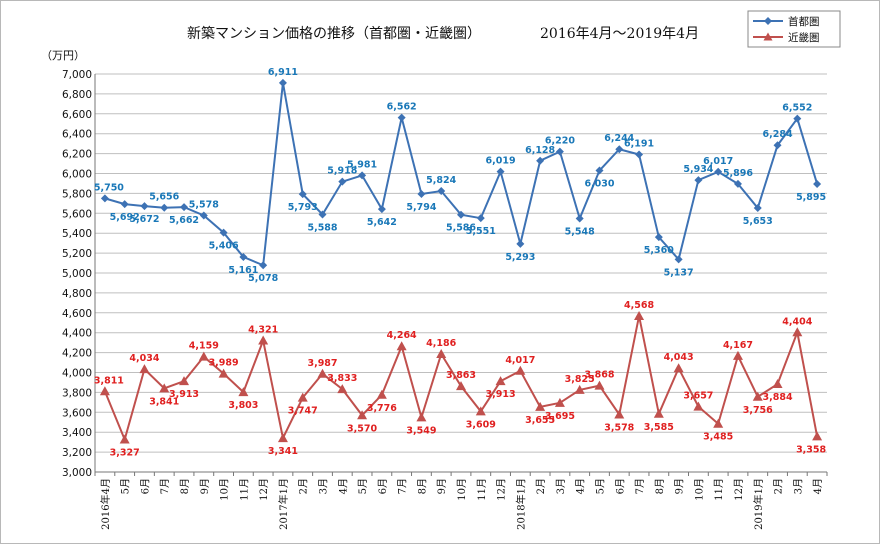 The width and height of the screenshot is (880, 545). I want to click on y-tick-label: 6,400, so click(77, 135).